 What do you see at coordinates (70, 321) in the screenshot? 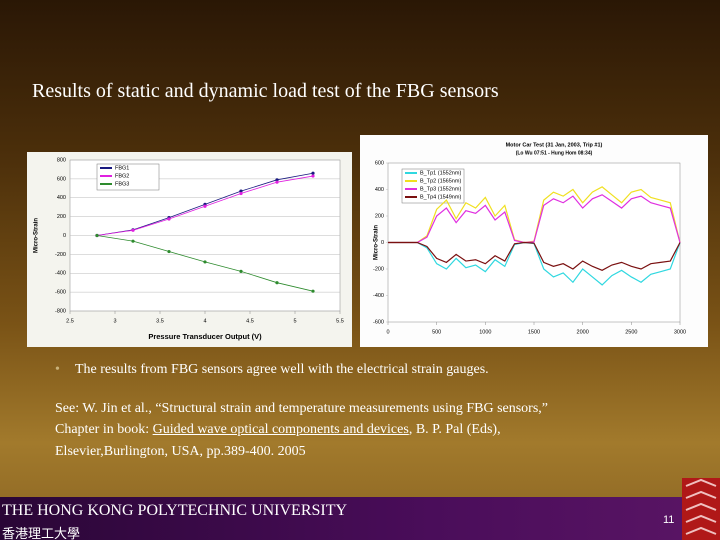
I see `x-tick-label: 2.5` at bounding box center [70, 321].